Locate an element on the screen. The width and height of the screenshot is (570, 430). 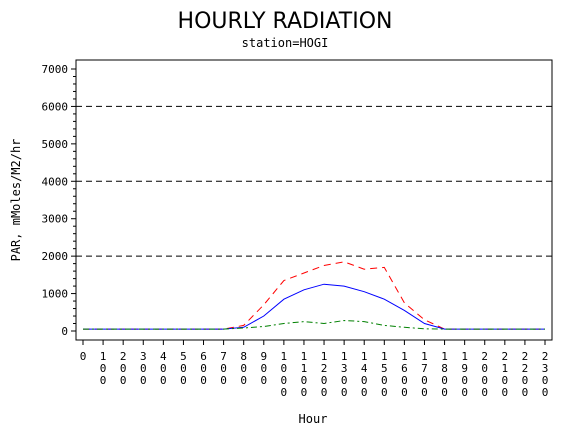
y-tick-label: 4000 is located at coordinates (55, 181).